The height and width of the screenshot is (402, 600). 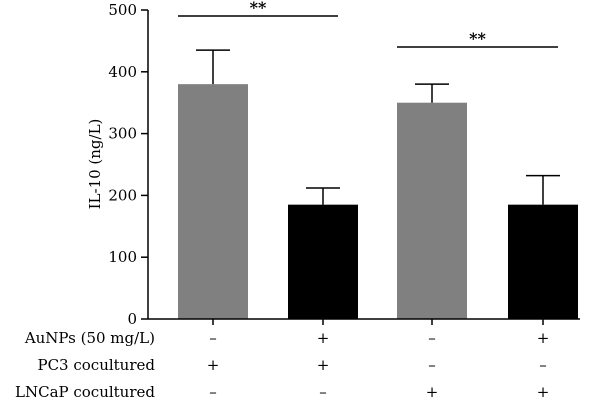 I want to click on condition-sign-0-1: +, so click(x=323, y=338).